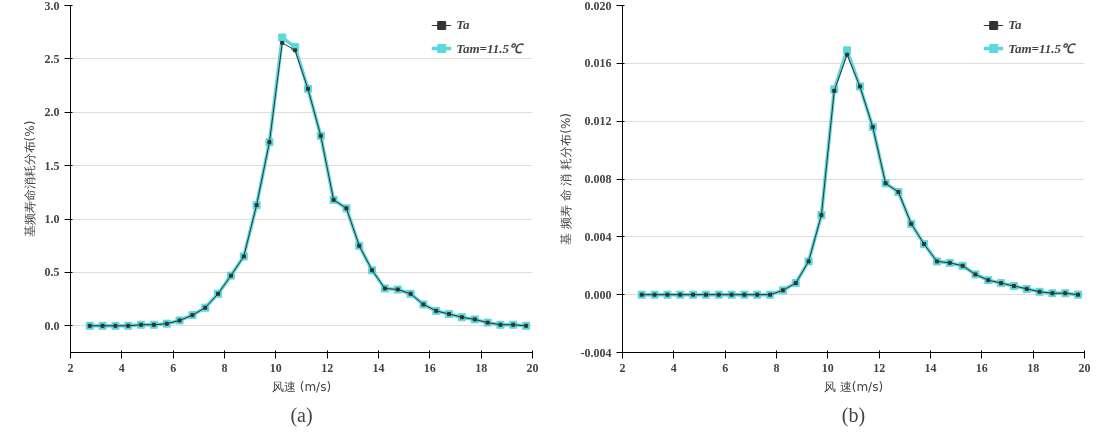 The height and width of the screenshot is (434, 1104). What do you see at coordinates (52, 165) in the screenshot?
I see `y-tick-label: 1.5` at bounding box center [52, 165].